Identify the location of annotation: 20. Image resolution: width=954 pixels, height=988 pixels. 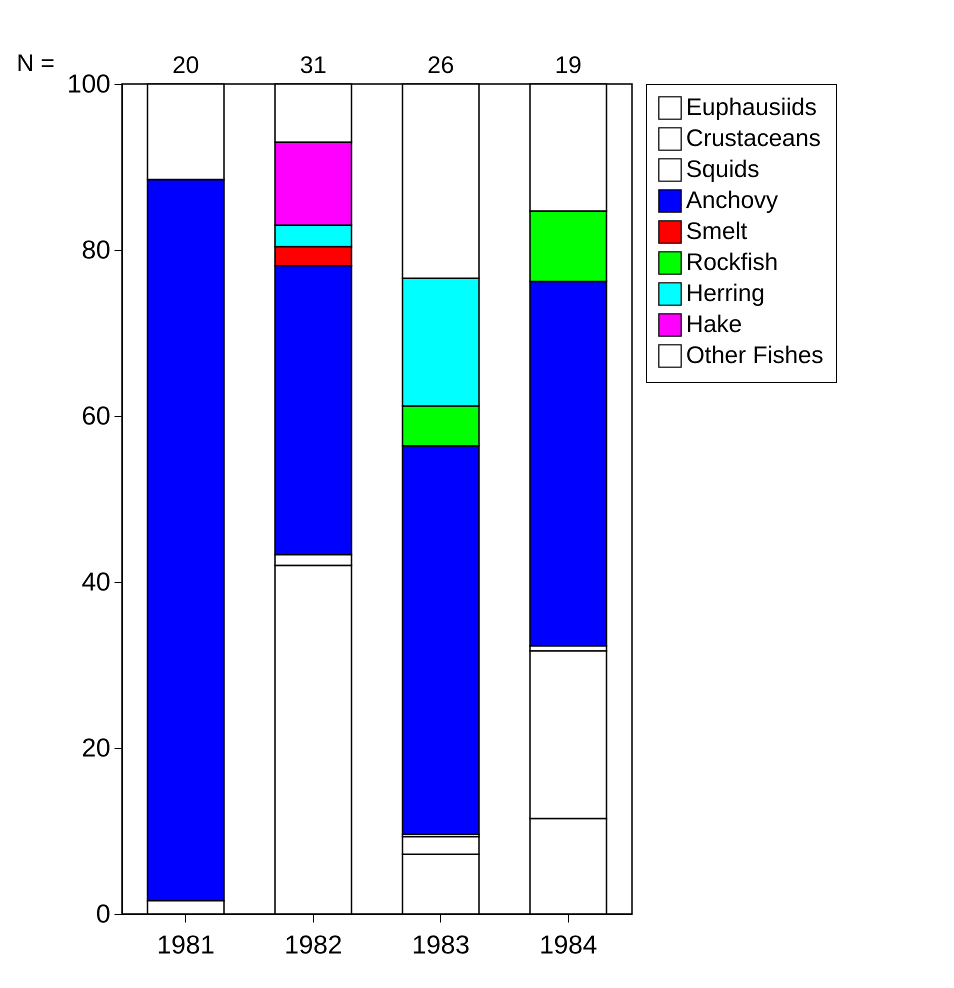
(186, 65).